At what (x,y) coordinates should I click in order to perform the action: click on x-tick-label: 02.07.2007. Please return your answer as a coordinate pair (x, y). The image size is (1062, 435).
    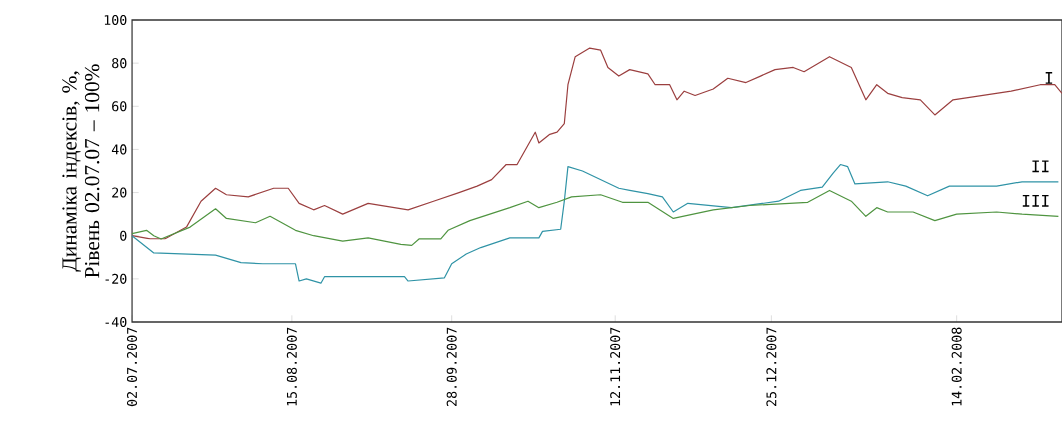
    Looking at the image, I should click on (132, 367).